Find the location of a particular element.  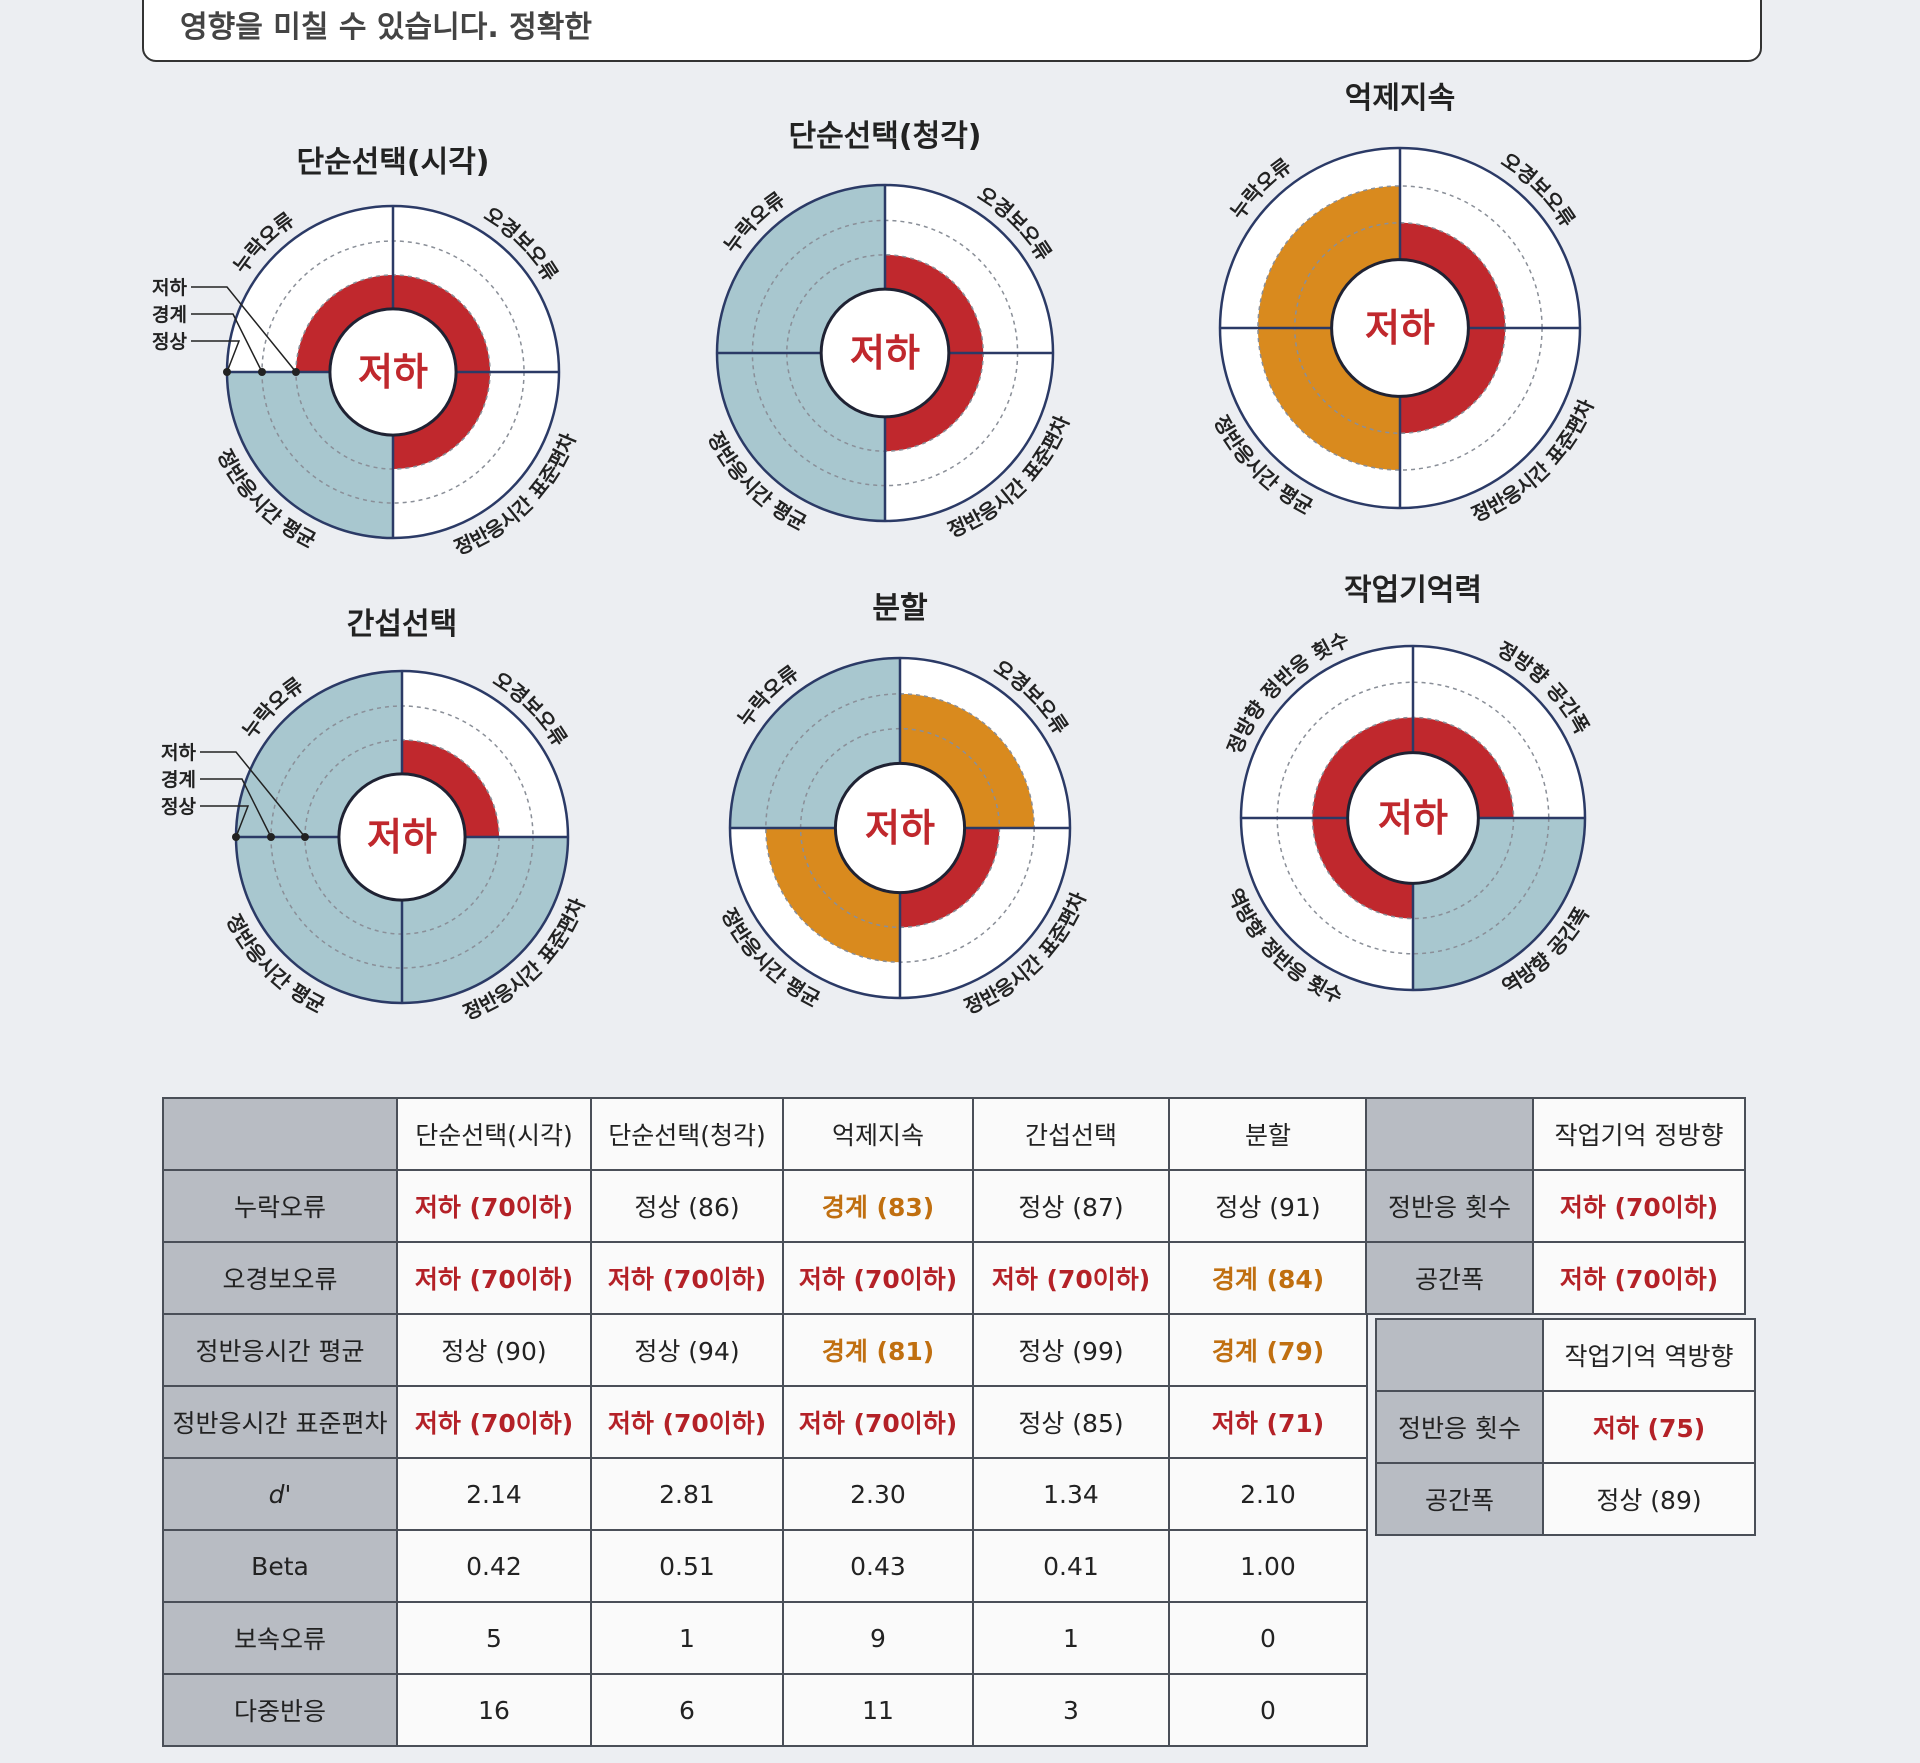

table-row: d' 2.14 2.81 2.30 1.34 2.10 is located at coordinates (765, 1494).